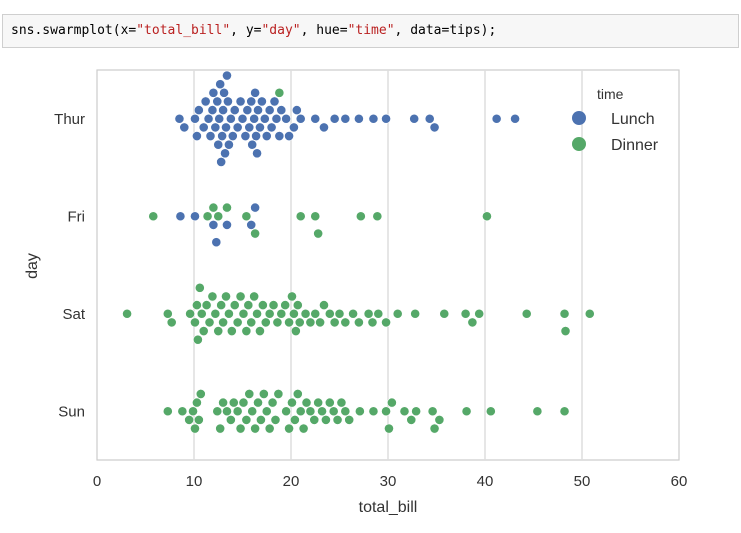 The height and width of the screenshot is (533, 741). I want to click on legend-label: Dinner, so click(635, 145).